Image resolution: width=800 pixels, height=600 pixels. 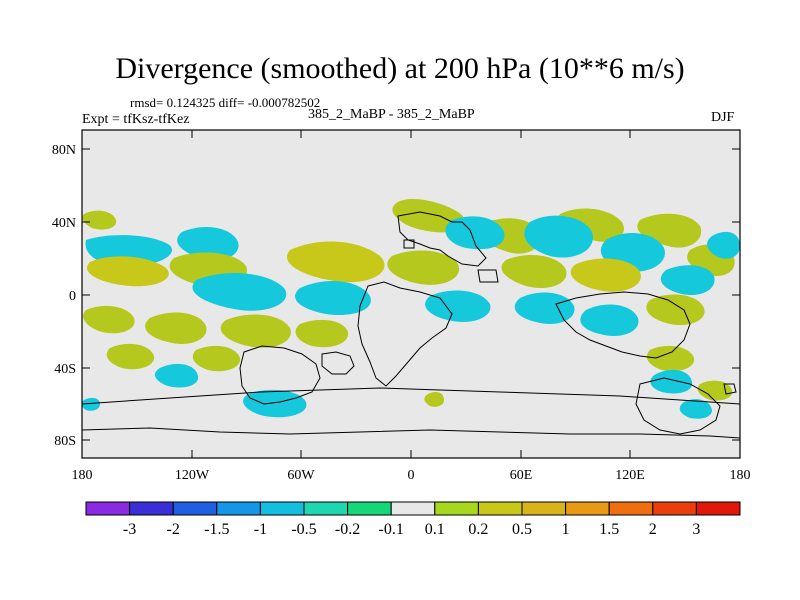 I want to click on colorbar: -3 -2 -1.5 -1 -0.5 -0.2 -0.1 0.1 0.2 0.5 1 1.5 2 3, so click(x=413, y=519).